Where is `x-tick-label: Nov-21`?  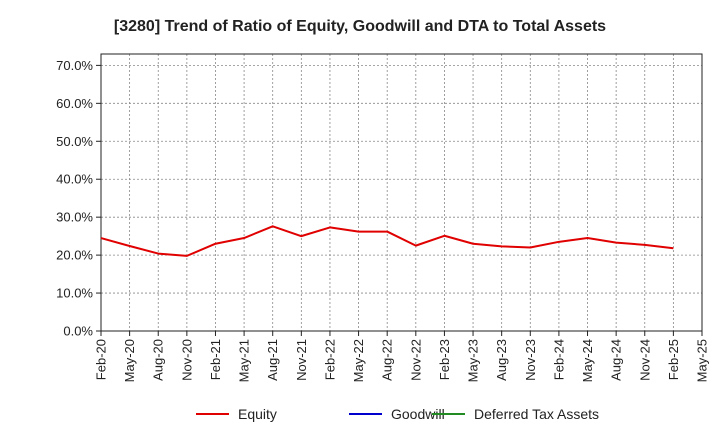
x-tick-label: Nov-21 is located at coordinates (301, 360).